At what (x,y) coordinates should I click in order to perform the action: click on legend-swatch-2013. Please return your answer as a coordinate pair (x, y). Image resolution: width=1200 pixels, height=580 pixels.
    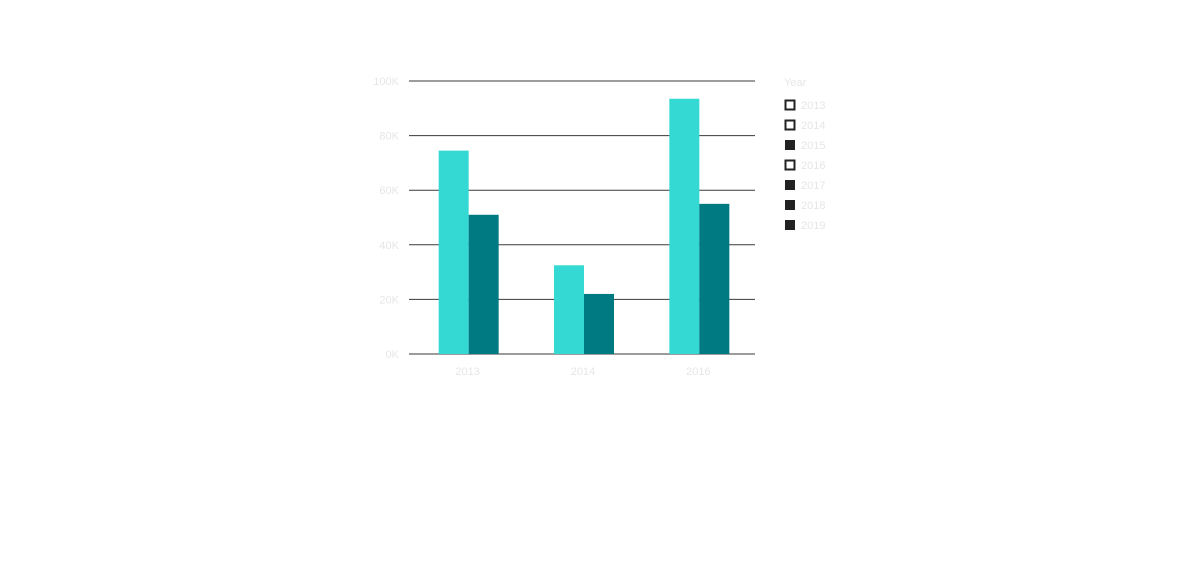
    Looking at the image, I should click on (790, 105).